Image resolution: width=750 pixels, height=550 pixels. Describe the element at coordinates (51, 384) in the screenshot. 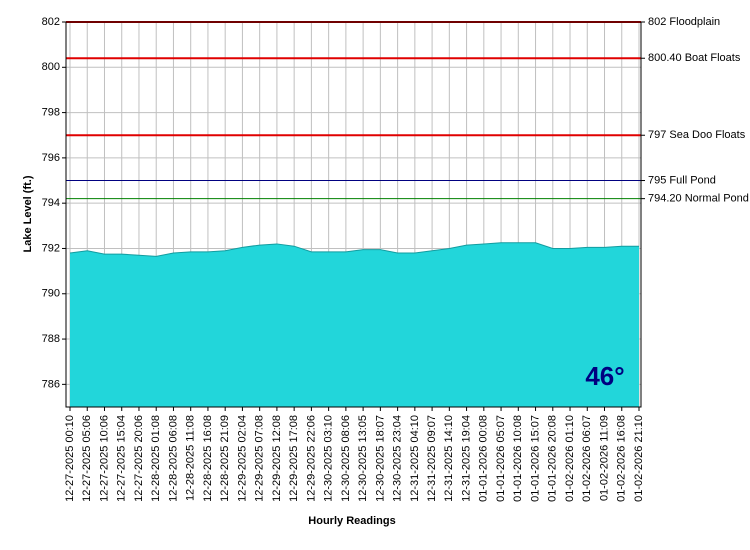

I see `y-tick-label: 786` at that location.